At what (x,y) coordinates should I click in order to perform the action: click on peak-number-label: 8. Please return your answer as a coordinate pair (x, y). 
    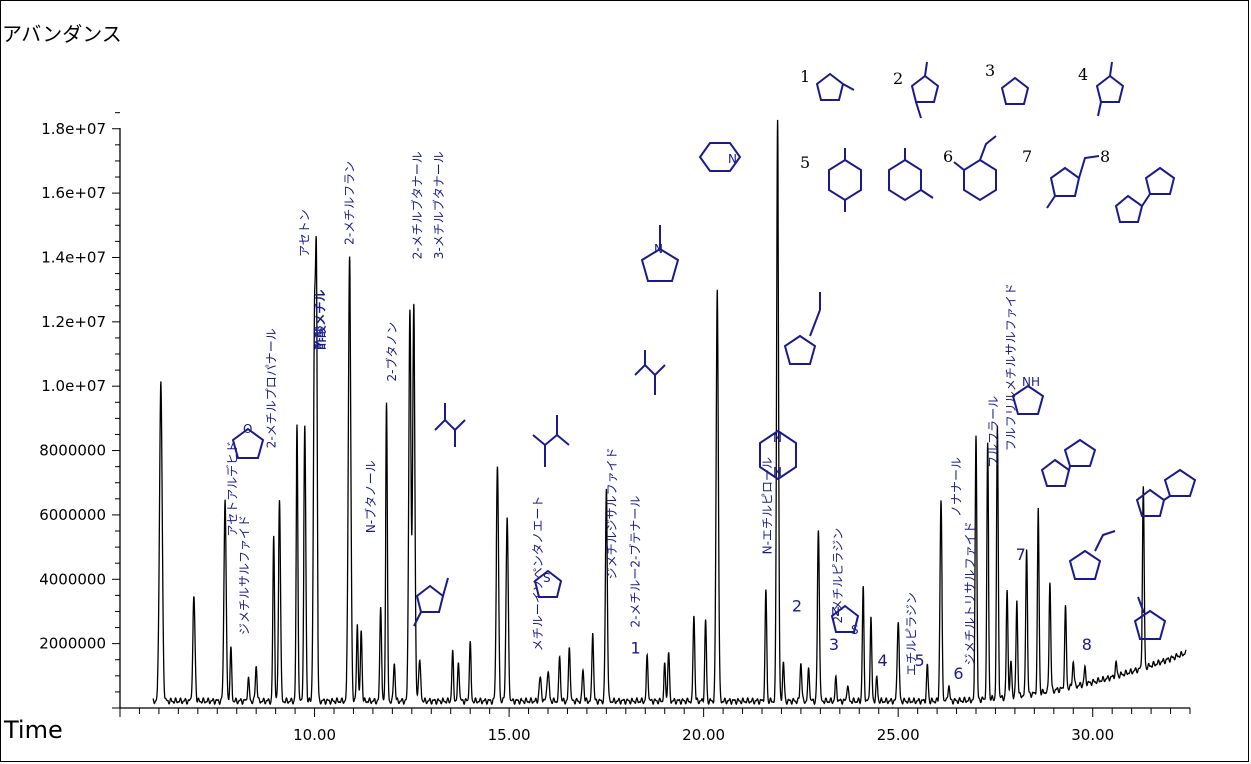
    Looking at the image, I should click on (1087, 644).